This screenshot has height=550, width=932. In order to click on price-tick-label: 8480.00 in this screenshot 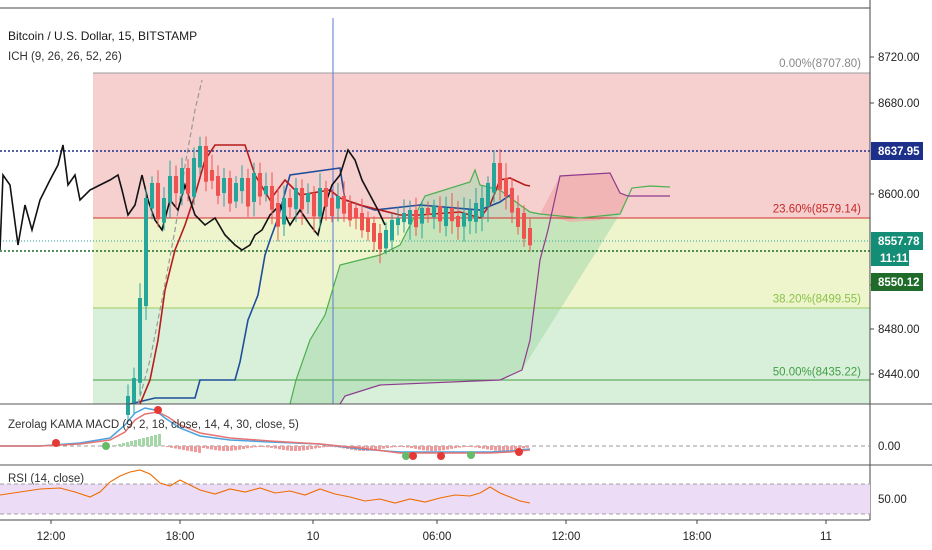, I will do `click(899, 330)`.